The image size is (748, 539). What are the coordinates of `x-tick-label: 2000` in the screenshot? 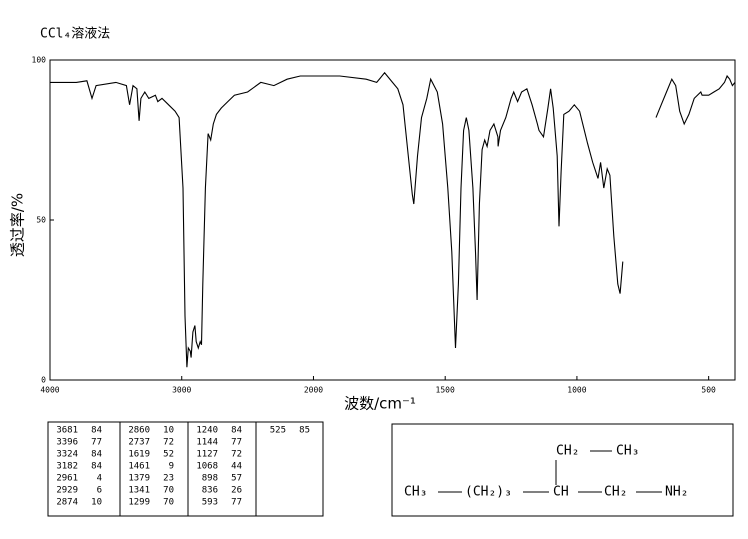 It's located at (313, 390).